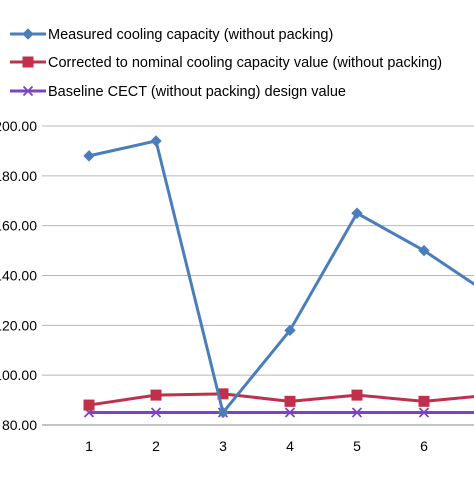 This screenshot has width=474, height=479. I want to click on y-tick-label: 200.00, so click(18, 126).